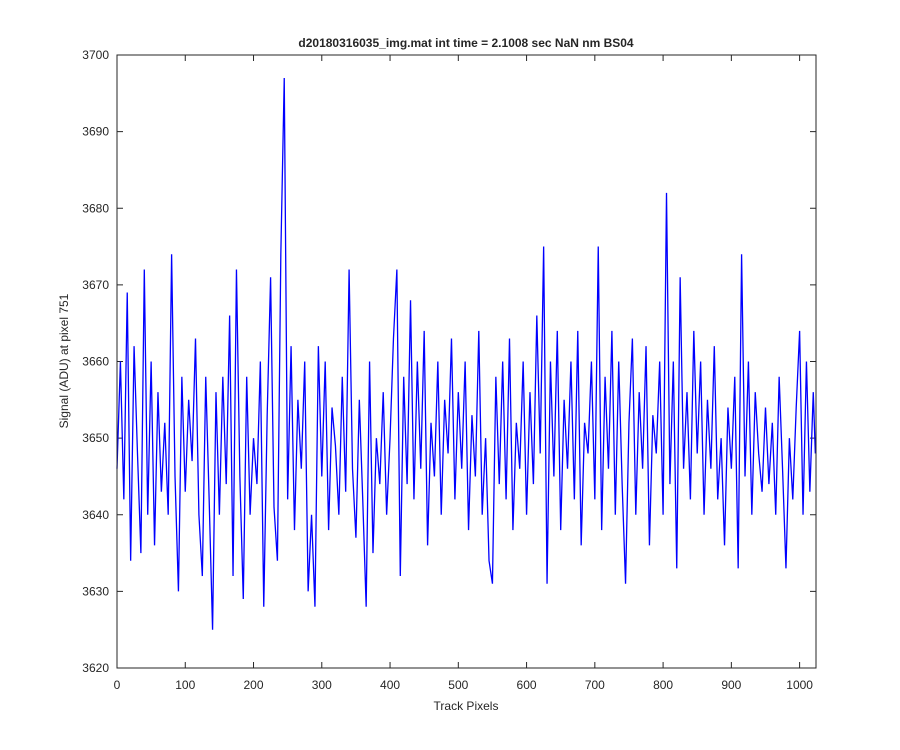 The height and width of the screenshot is (750, 900). Describe the element at coordinates (731, 685) in the screenshot. I see `x-tick-label: 900` at that location.